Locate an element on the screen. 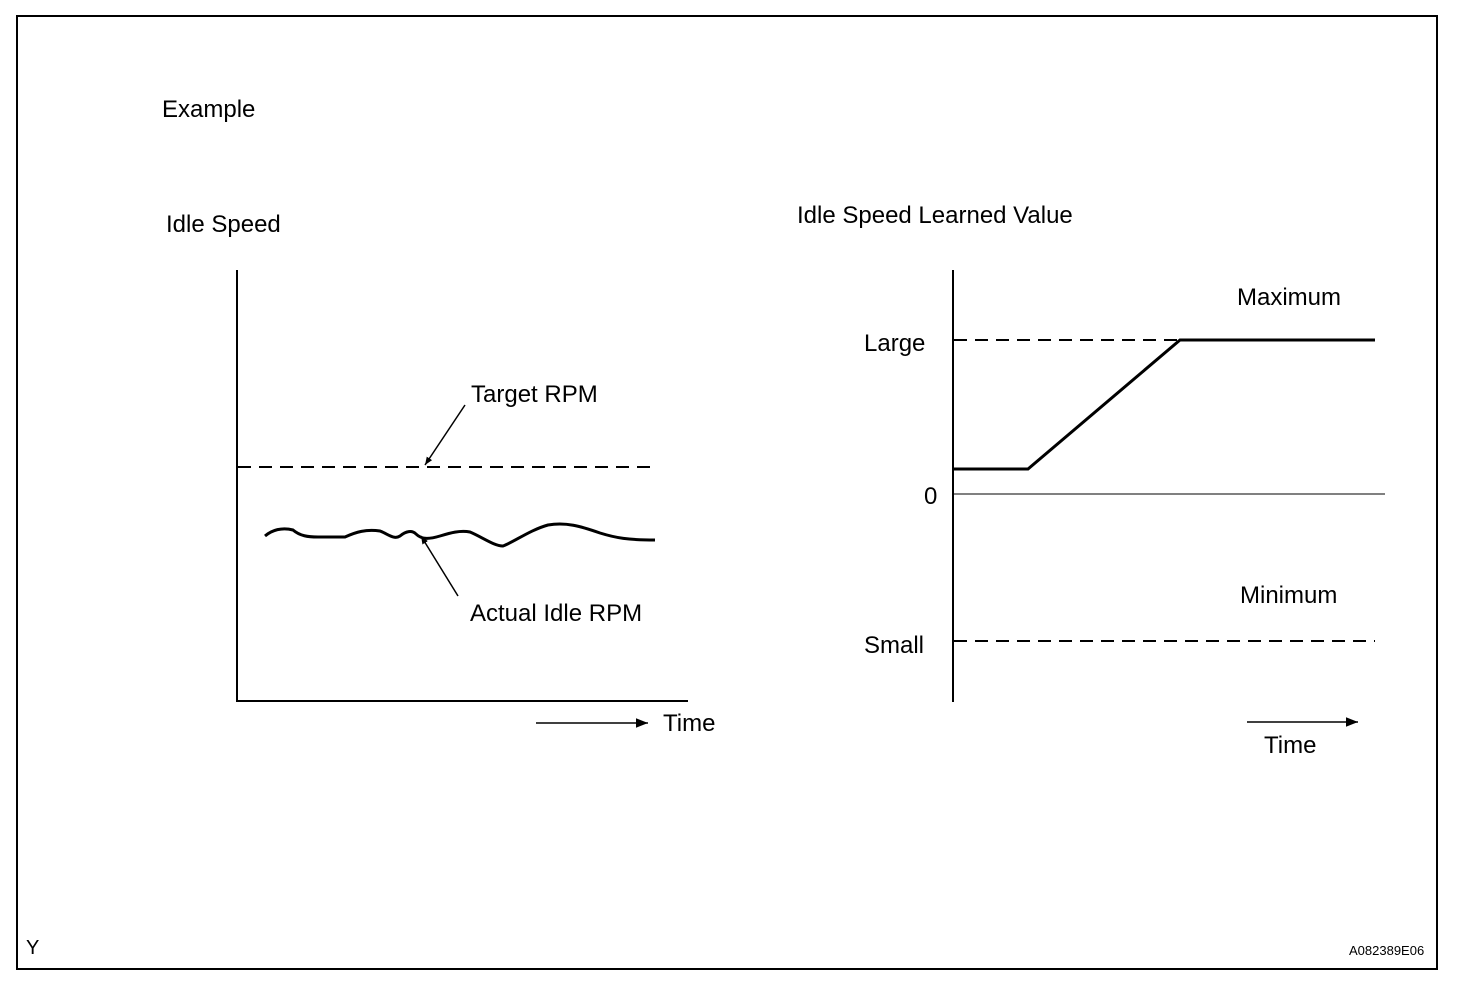 The image size is (1472, 992). actual-idle-rpm-curve is located at coordinates (460, 535).